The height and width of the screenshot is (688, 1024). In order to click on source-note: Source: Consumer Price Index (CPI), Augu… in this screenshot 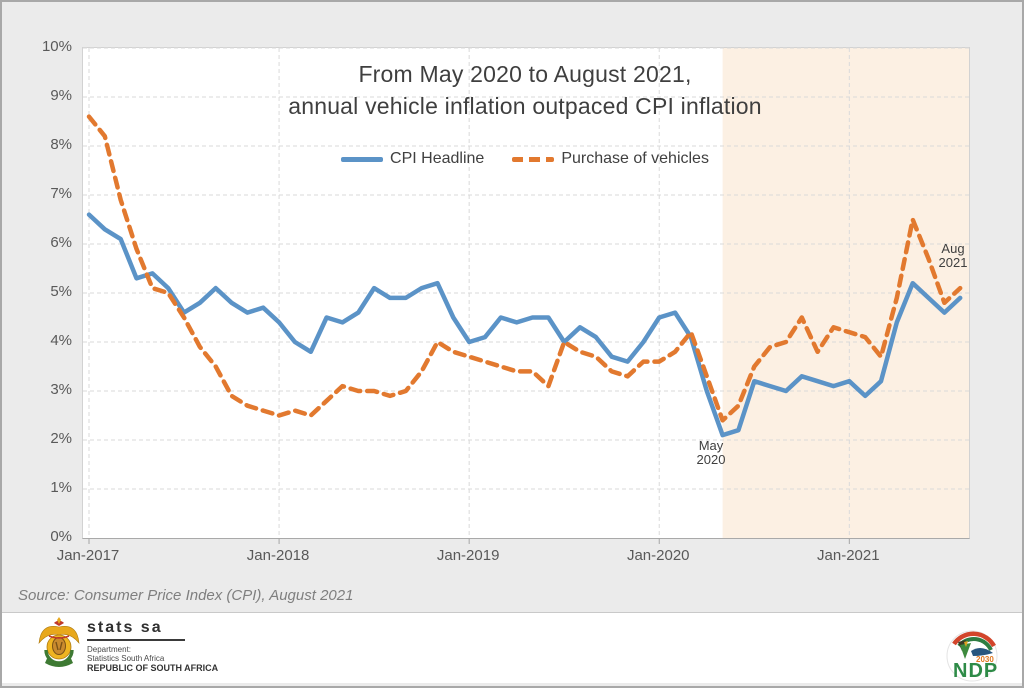, I will do `click(186, 595)`.